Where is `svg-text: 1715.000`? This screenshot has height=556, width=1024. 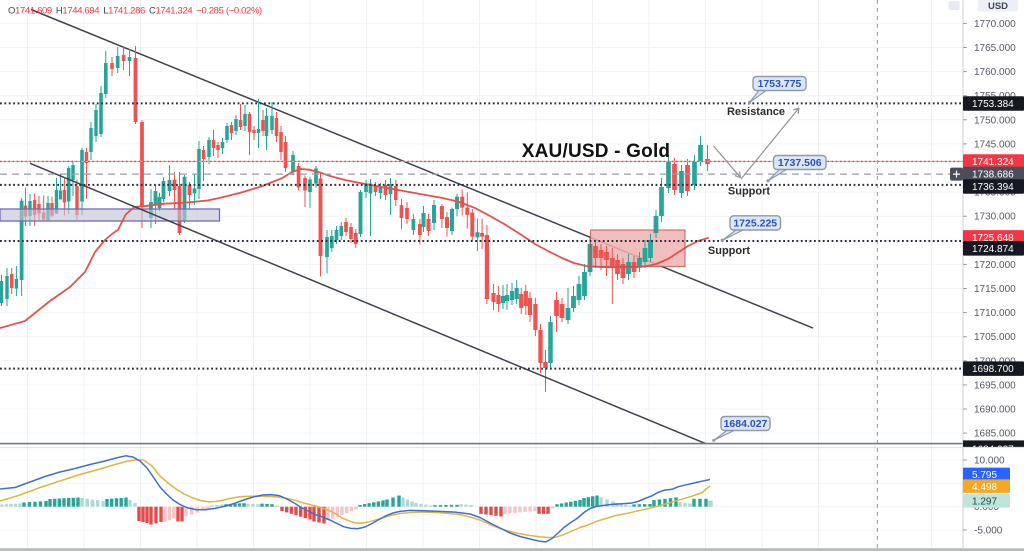 svg-text: 1715.000 is located at coordinates (995, 289).